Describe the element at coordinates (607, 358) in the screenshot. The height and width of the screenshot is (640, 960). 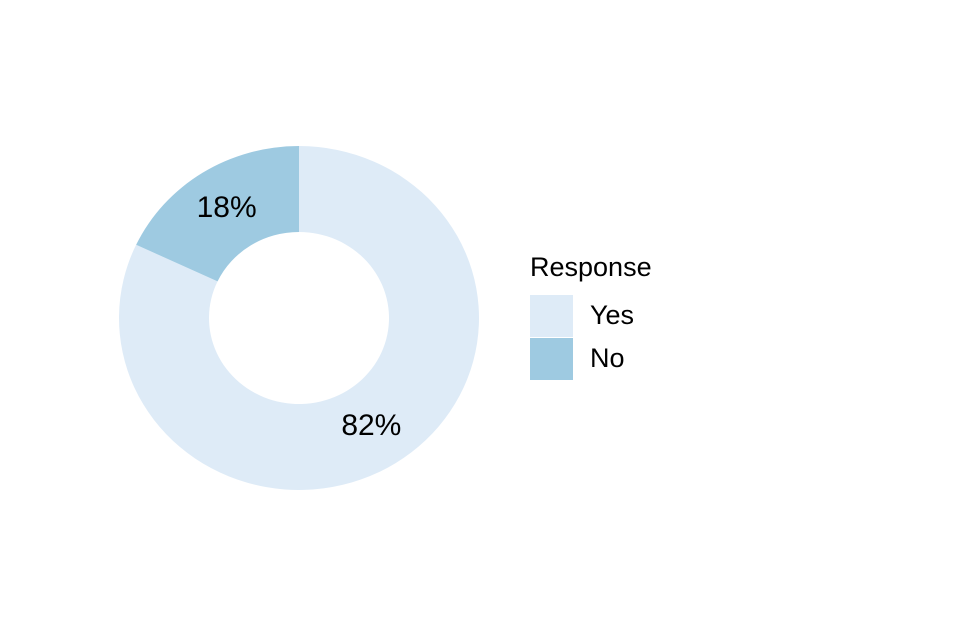
I see `legend-label: No` at that location.